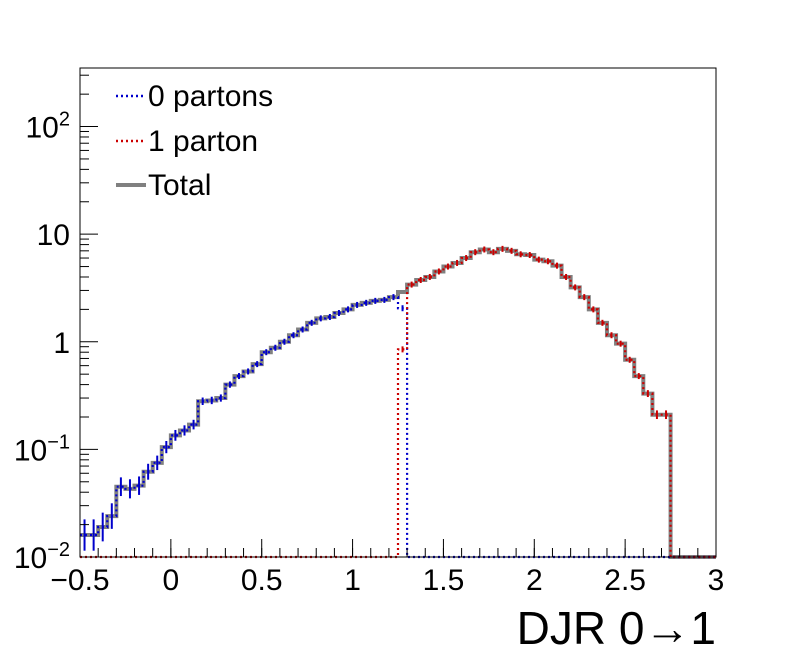  What do you see at coordinates (210, 96) in the screenshot?
I see `legend-label-0-partons: 0 partons` at bounding box center [210, 96].